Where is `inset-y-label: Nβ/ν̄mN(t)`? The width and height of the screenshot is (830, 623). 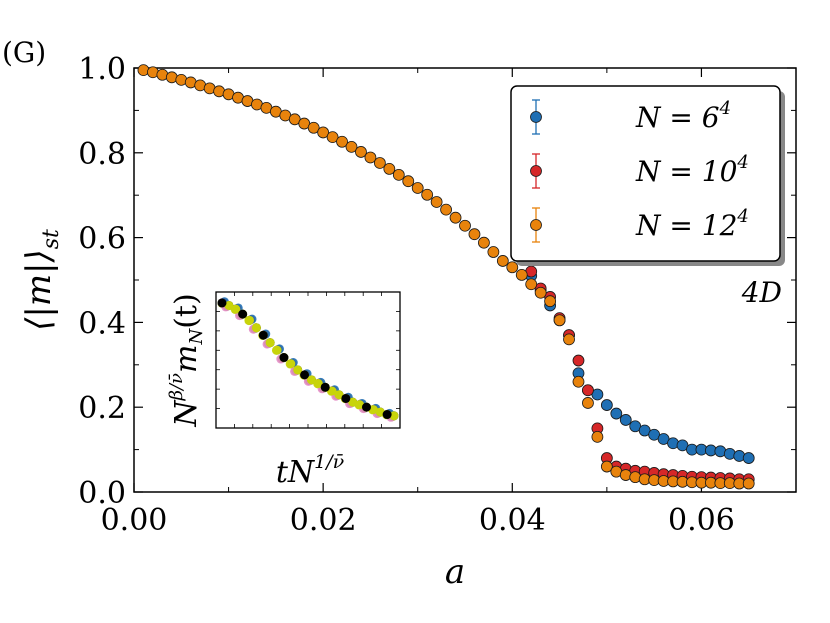 inset-y-label: Nβ/ν̄mN(t) is located at coordinates (186, 360).